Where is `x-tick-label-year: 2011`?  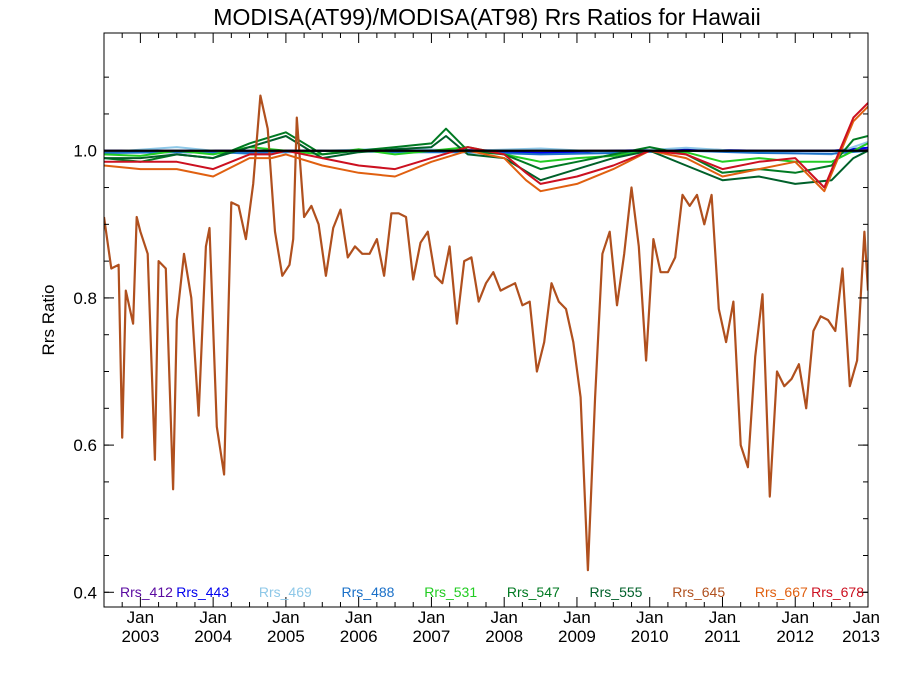
x-tick-label-year: 2011 is located at coordinates (722, 636).